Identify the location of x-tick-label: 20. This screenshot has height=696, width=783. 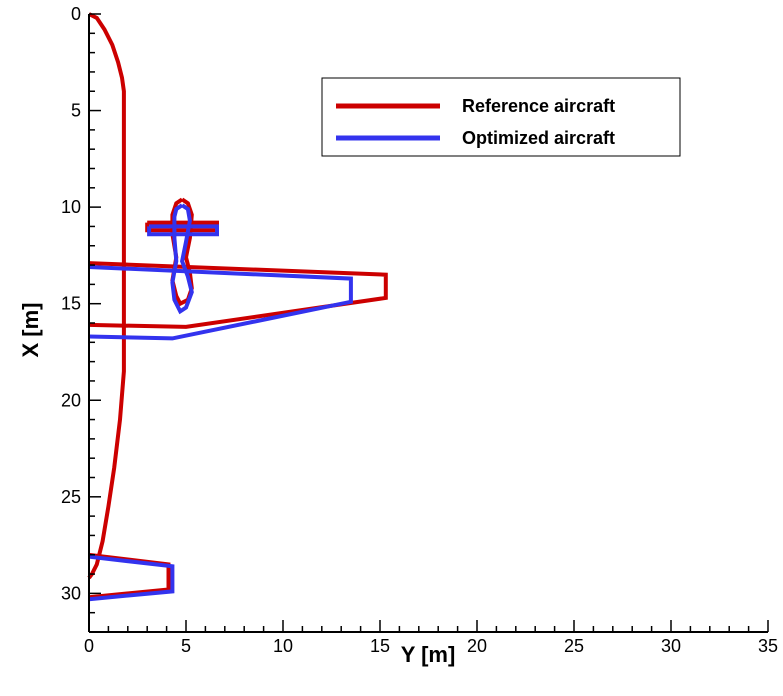
(477, 646).